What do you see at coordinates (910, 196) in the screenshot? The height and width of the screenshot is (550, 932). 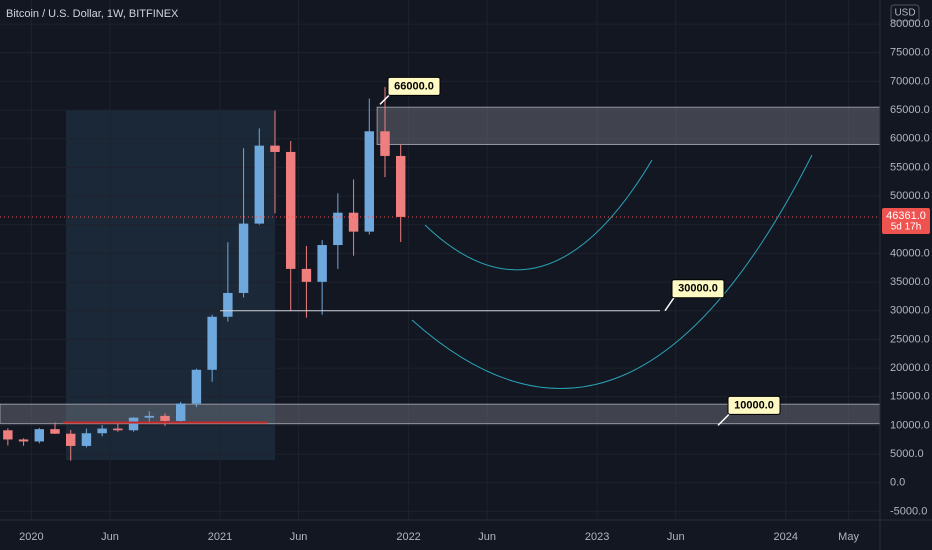 I see `y-tick-label: 50000.0` at bounding box center [910, 196].